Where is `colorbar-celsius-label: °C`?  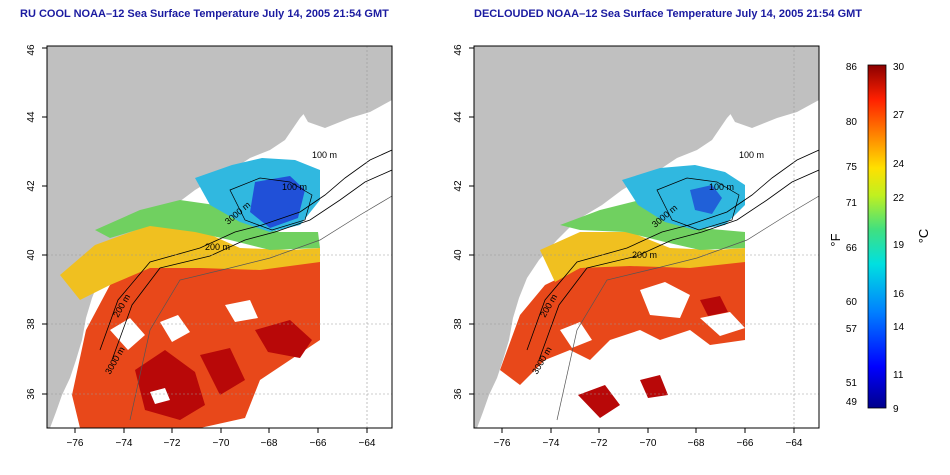 colorbar-celsius-label: °C is located at coordinates (923, 236).